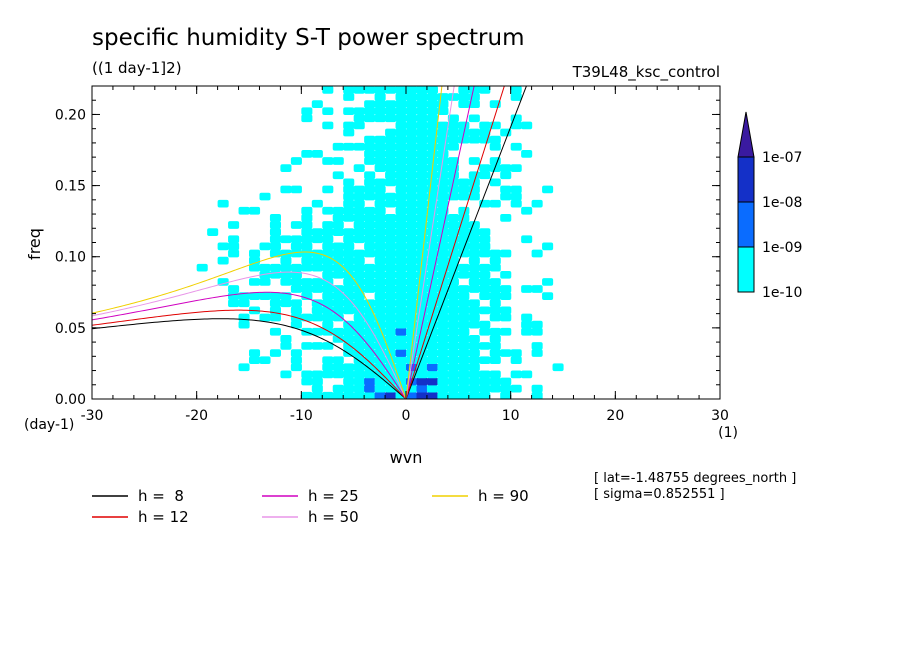 The width and height of the screenshot is (904, 654). What do you see at coordinates (782, 158) in the screenshot?
I see `colorbar-label: 1e-07` at bounding box center [782, 158].